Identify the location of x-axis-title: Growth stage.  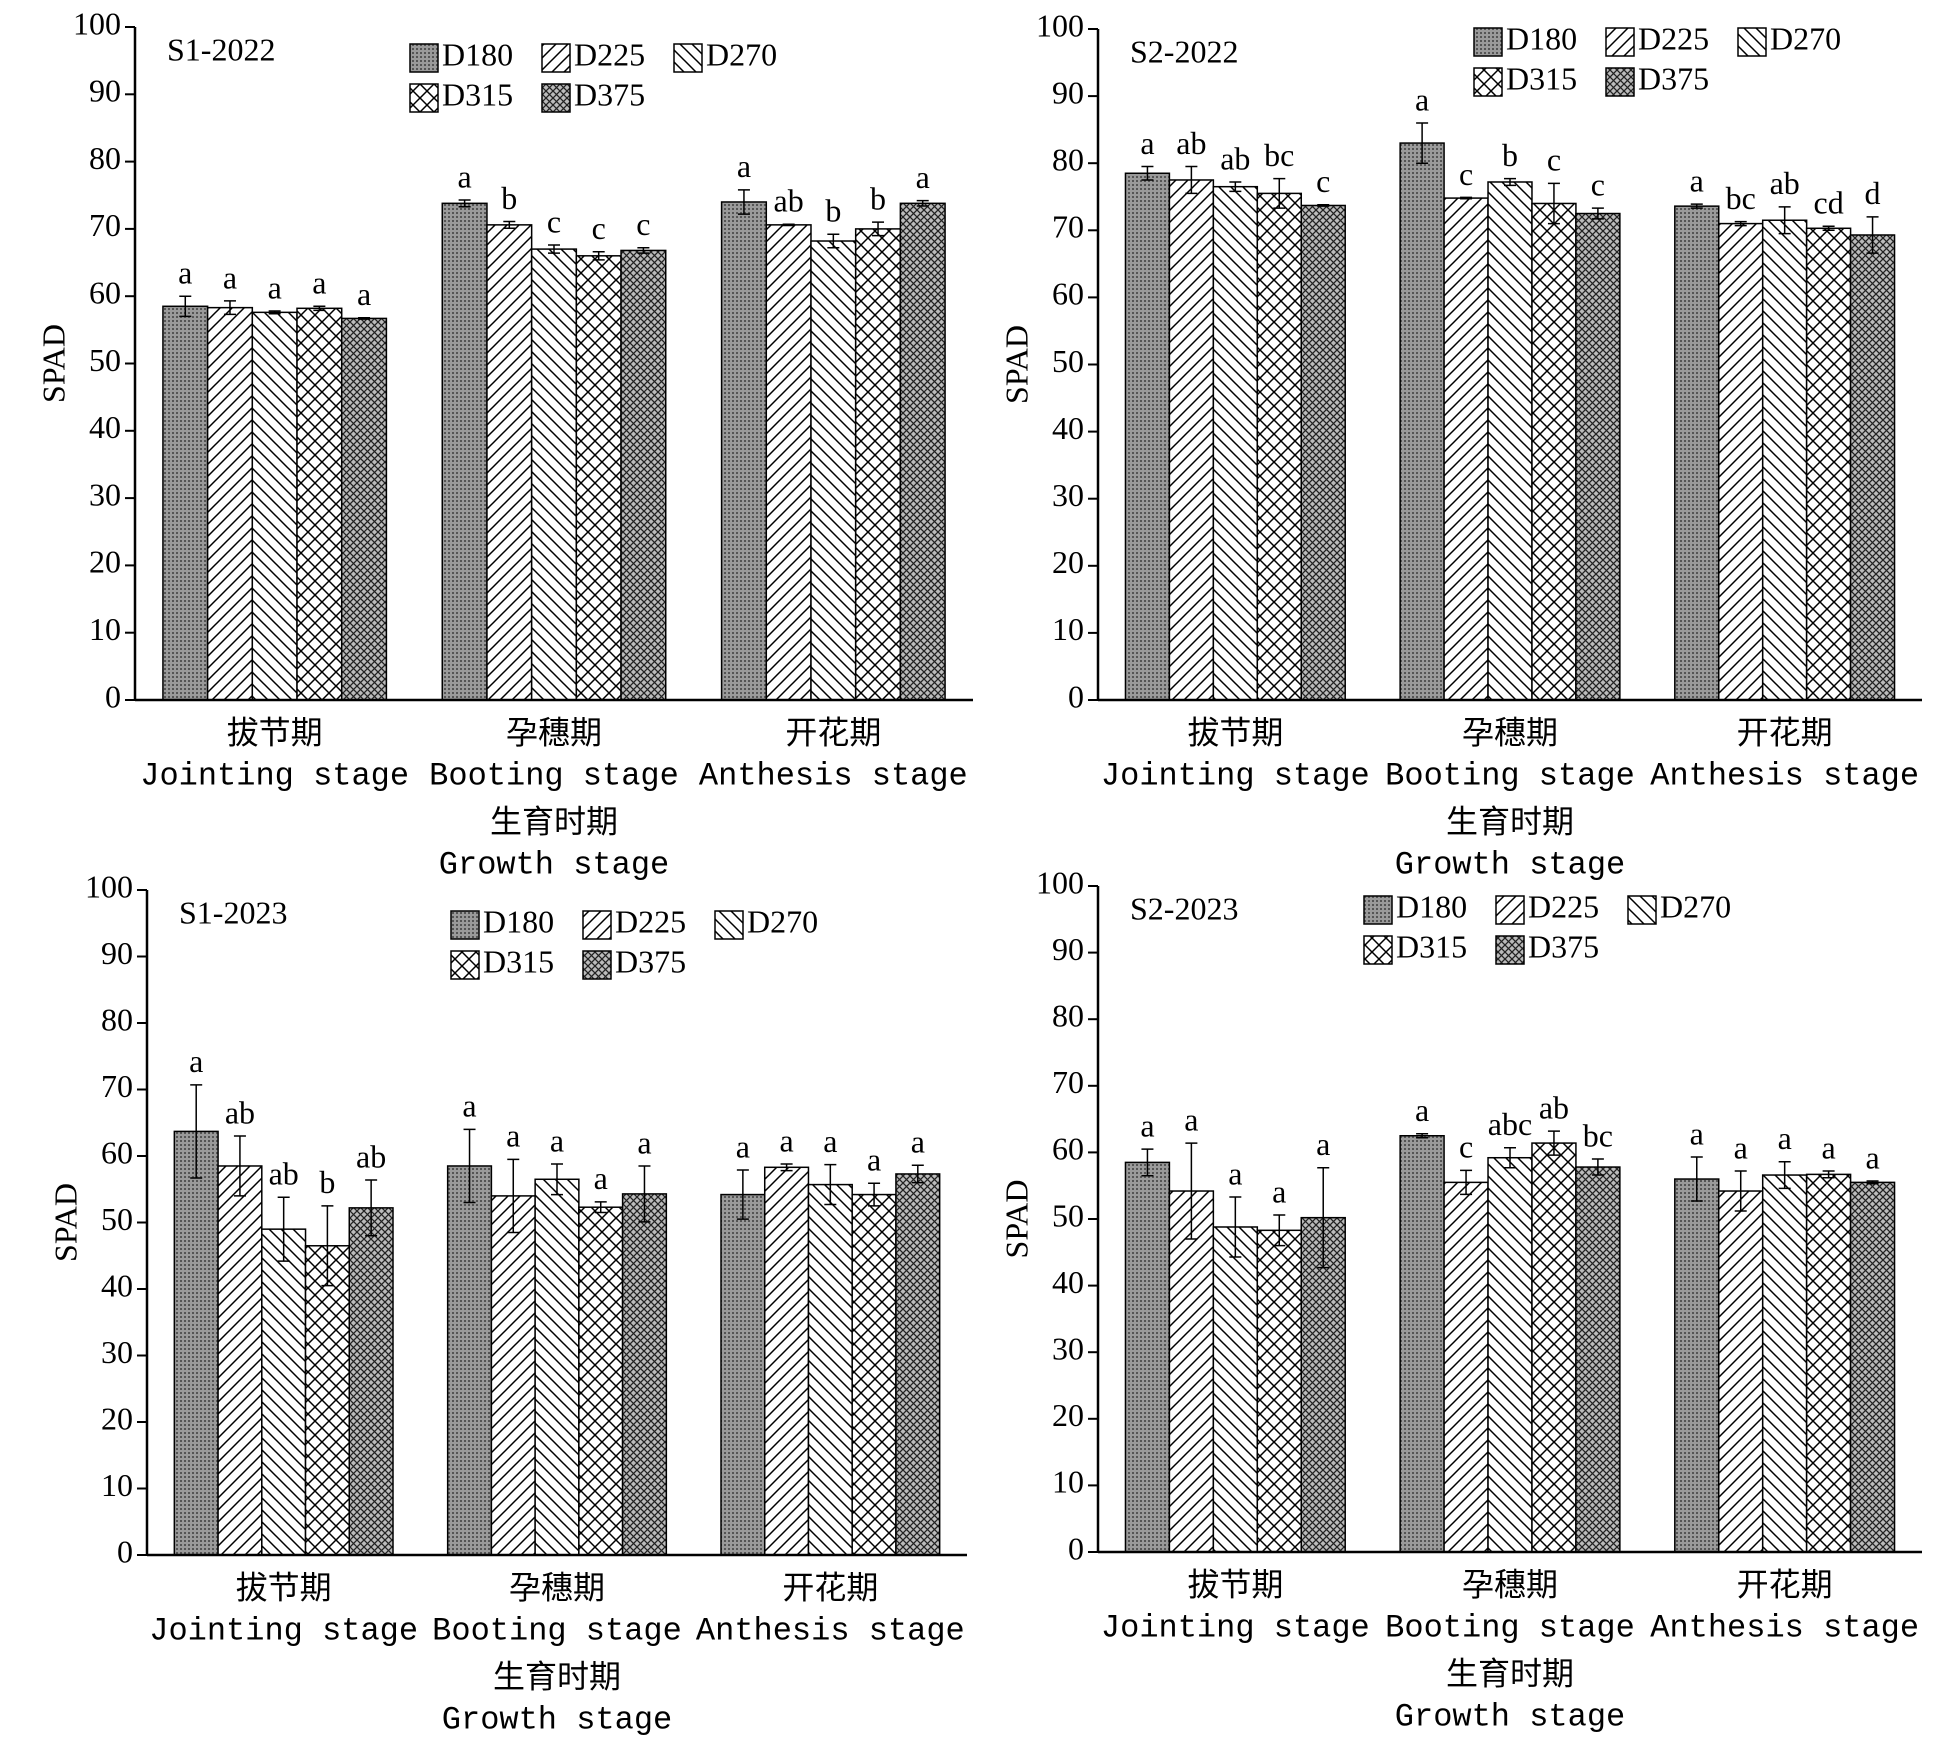
(554, 864).